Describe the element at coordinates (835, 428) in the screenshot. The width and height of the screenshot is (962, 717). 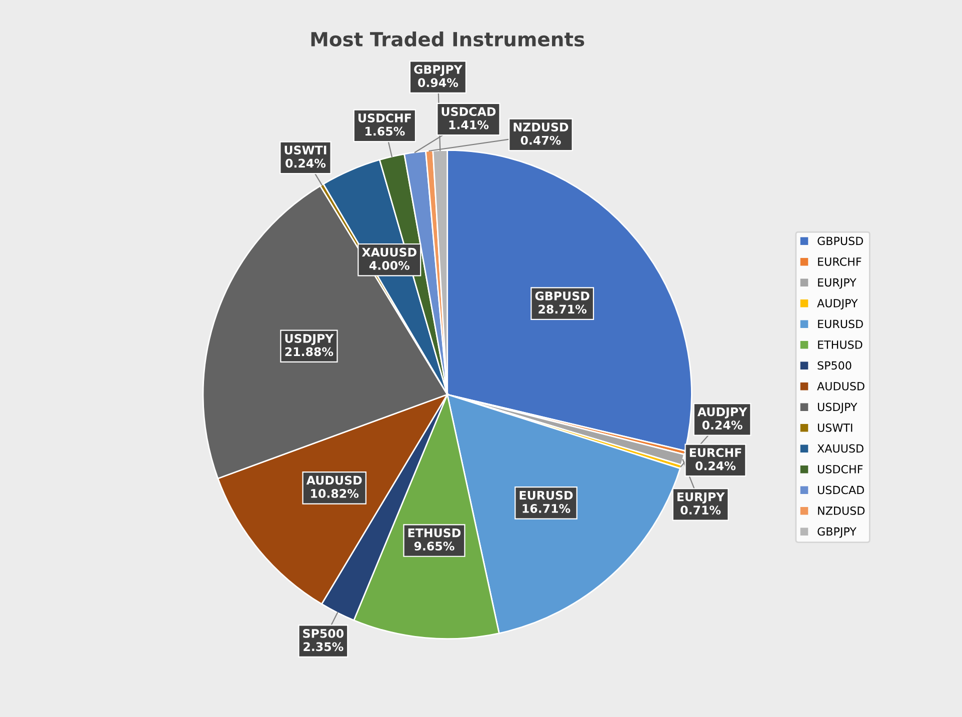
I see `legend-label: USWTI` at that location.